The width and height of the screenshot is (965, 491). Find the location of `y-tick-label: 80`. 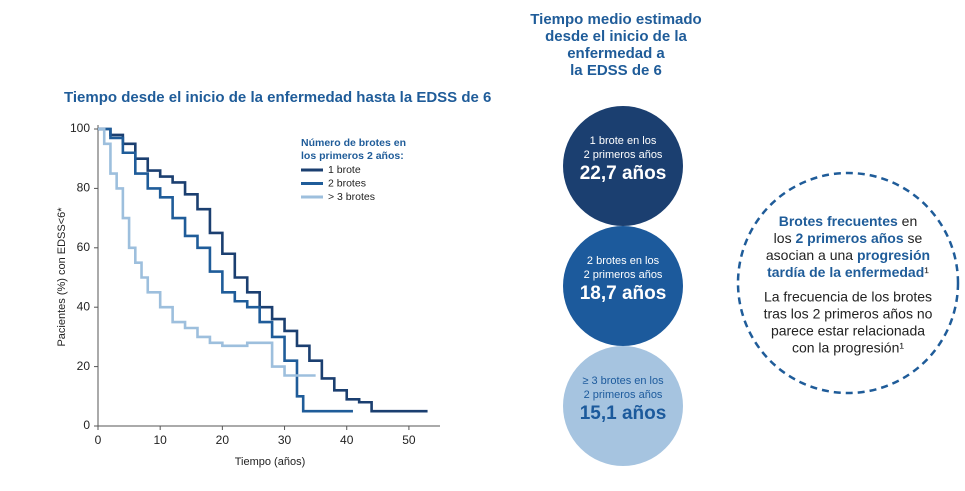

y-tick-label: 80 is located at coordinates (84, 188).